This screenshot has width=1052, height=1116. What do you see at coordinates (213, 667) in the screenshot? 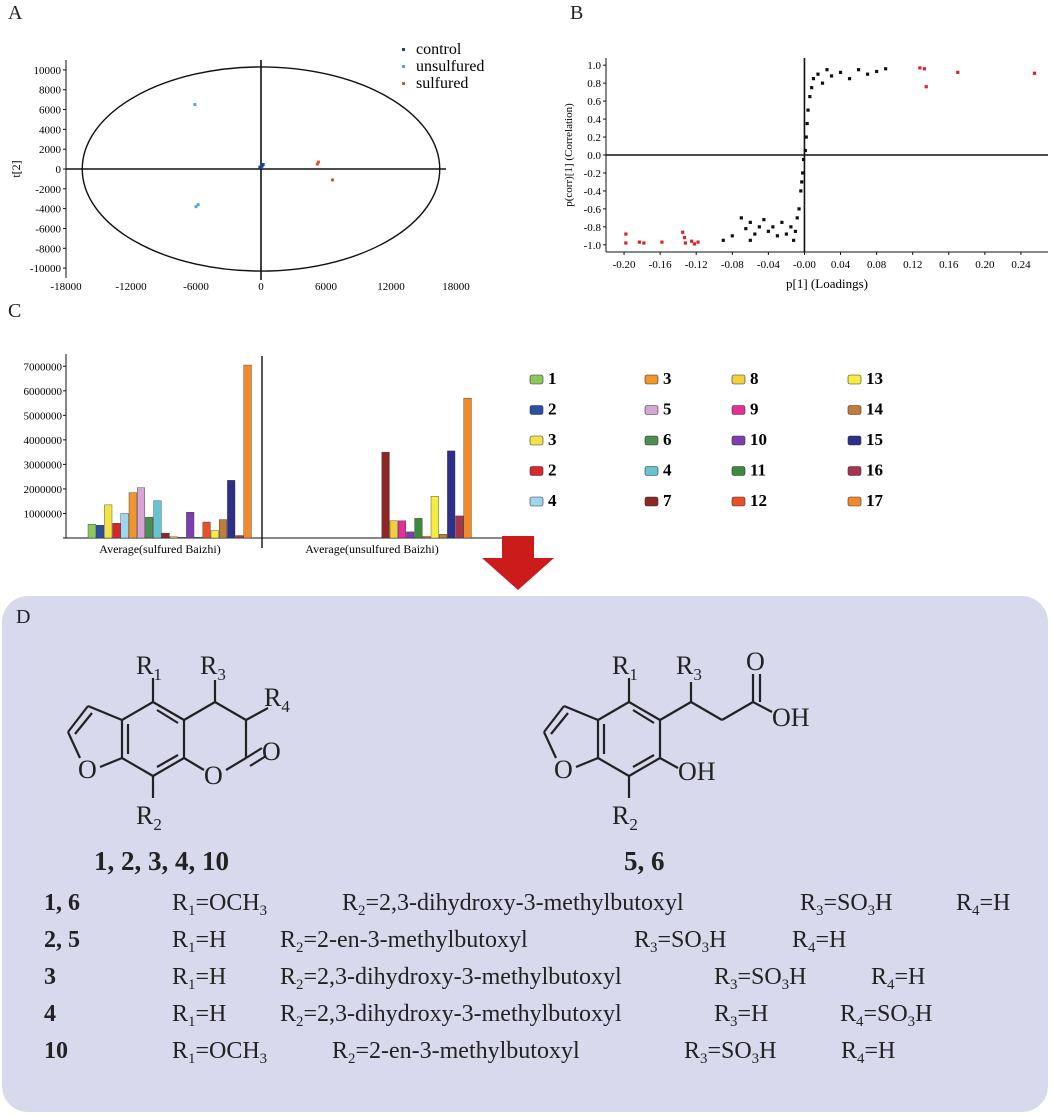
I see `svg-text: R3` at bounding box center [213, 667].